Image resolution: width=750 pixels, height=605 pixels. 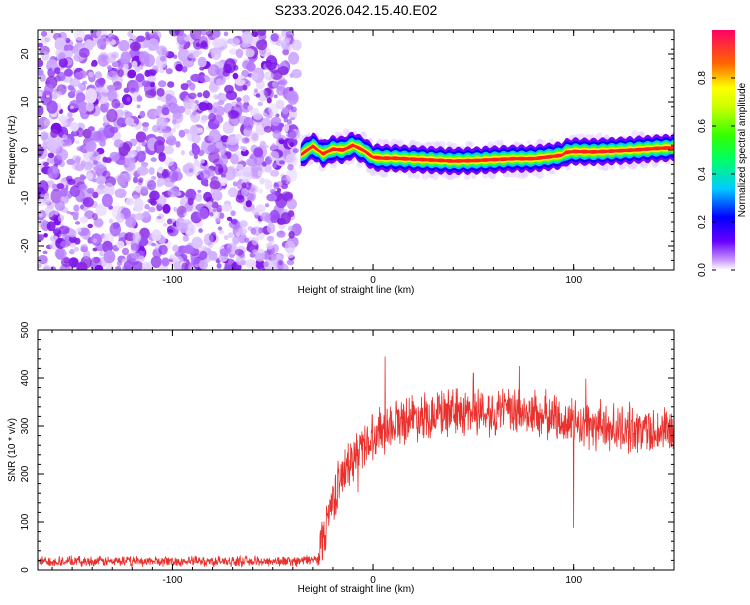 I want to click on colorbar-tick-label: 0.0, so click(x=702, y=270).